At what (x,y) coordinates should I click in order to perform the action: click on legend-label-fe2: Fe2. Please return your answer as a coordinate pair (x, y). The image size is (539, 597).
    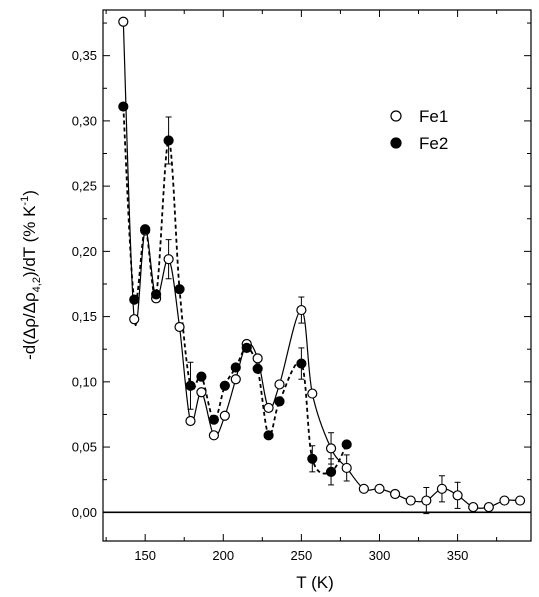
    Looking at the image, I should click on (433, 143).